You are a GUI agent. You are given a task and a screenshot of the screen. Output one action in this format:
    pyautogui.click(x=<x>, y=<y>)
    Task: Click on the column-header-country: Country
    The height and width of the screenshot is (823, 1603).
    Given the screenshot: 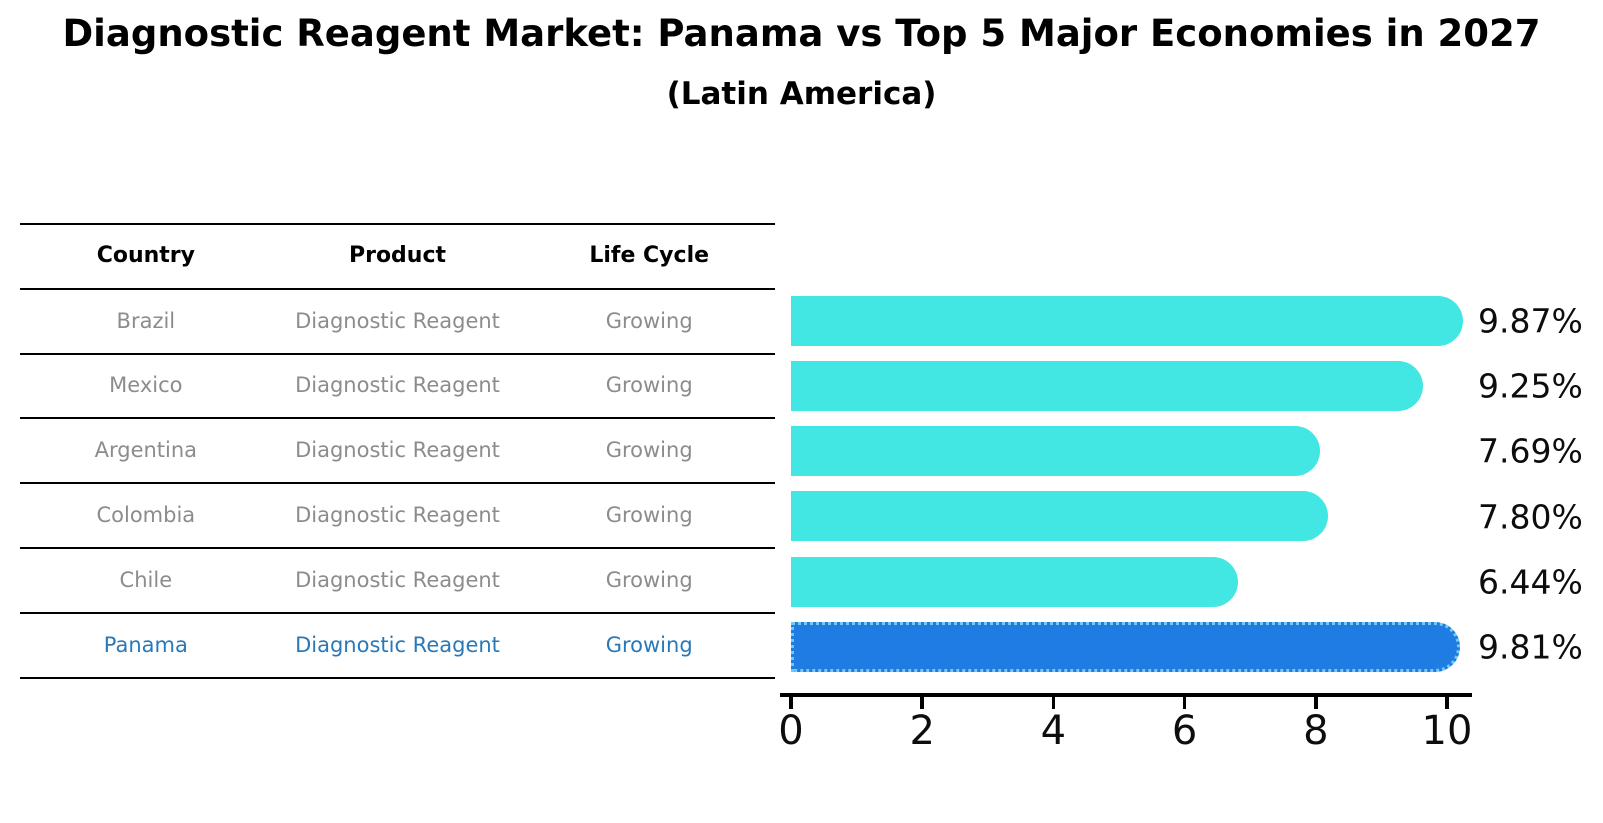 What is the action you would take?
    pyautogui.click(x=145, y=256)
    